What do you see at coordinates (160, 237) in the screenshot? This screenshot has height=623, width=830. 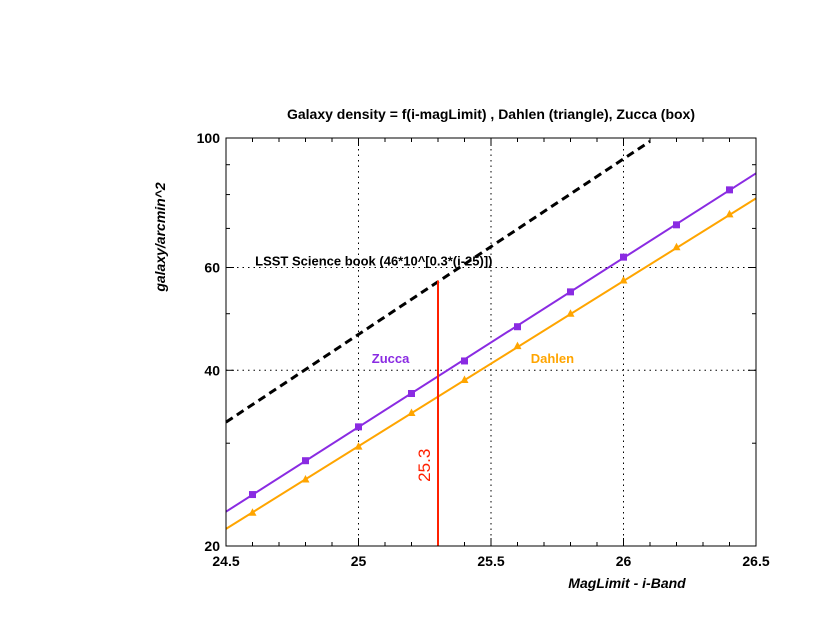 I see `y-axis-label: galaxy/arcmin^2` at bounding box center [160, 237].